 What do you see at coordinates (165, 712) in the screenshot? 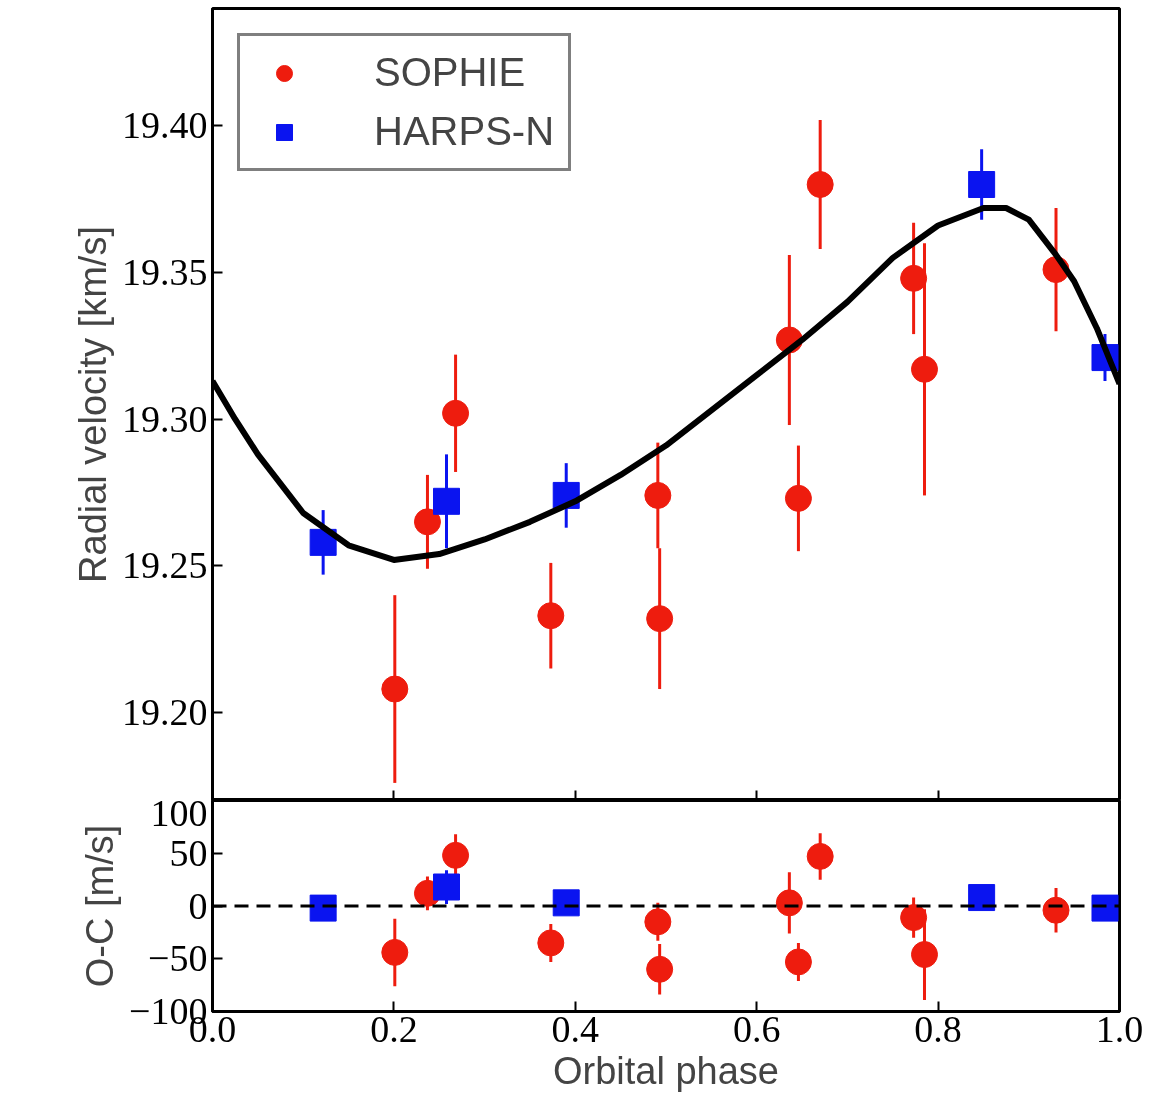
I see `y-tick-label: 19.20` at bounding box center [165, 712].